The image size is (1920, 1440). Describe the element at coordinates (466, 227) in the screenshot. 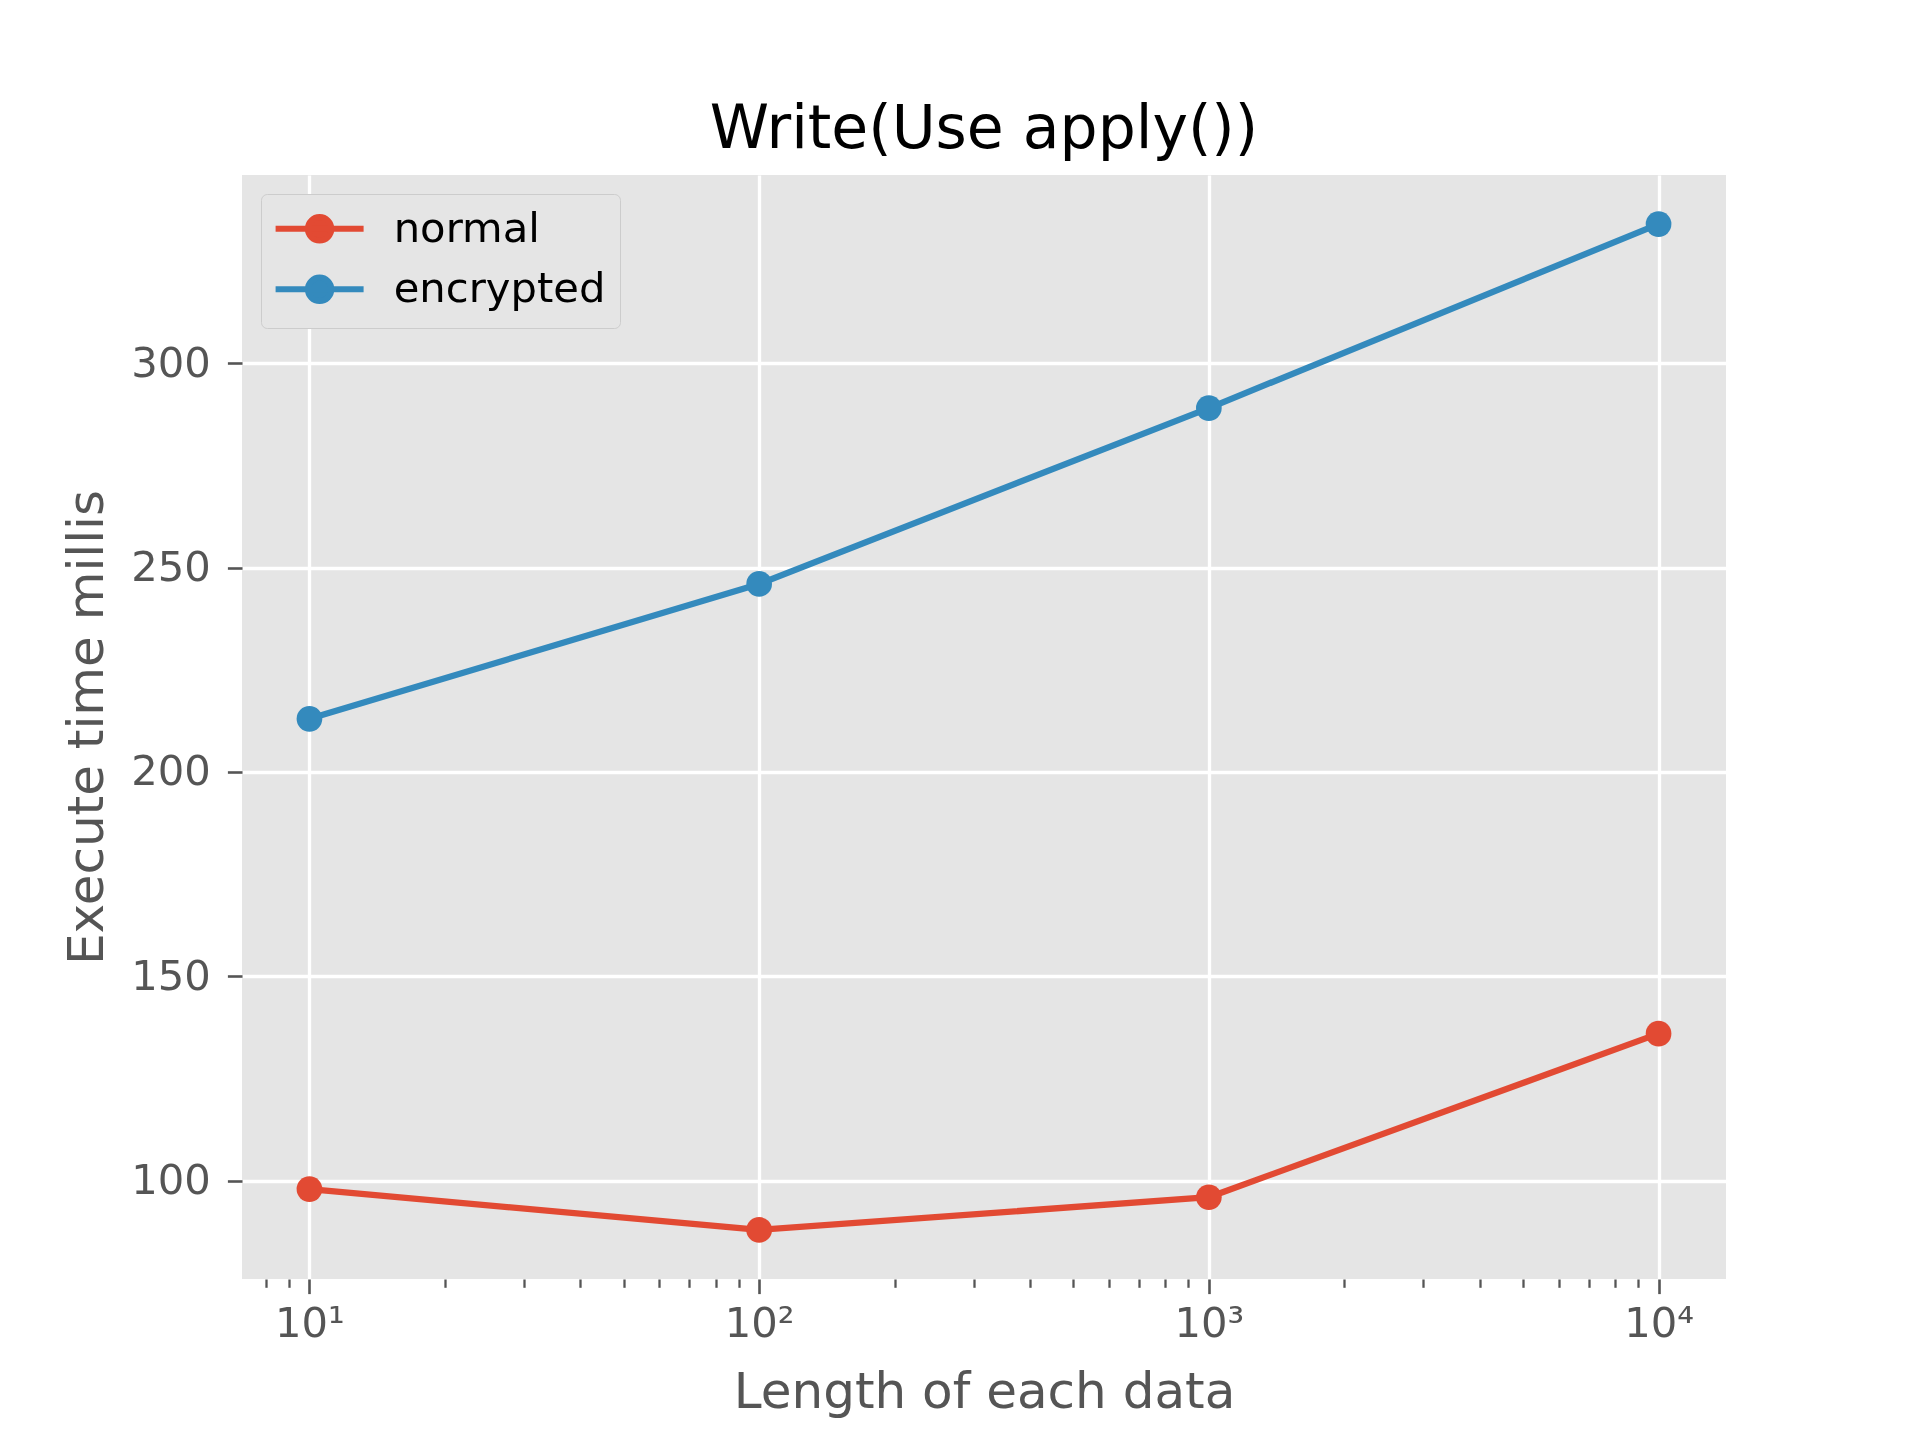

I see `legend-label: normal` at that location.